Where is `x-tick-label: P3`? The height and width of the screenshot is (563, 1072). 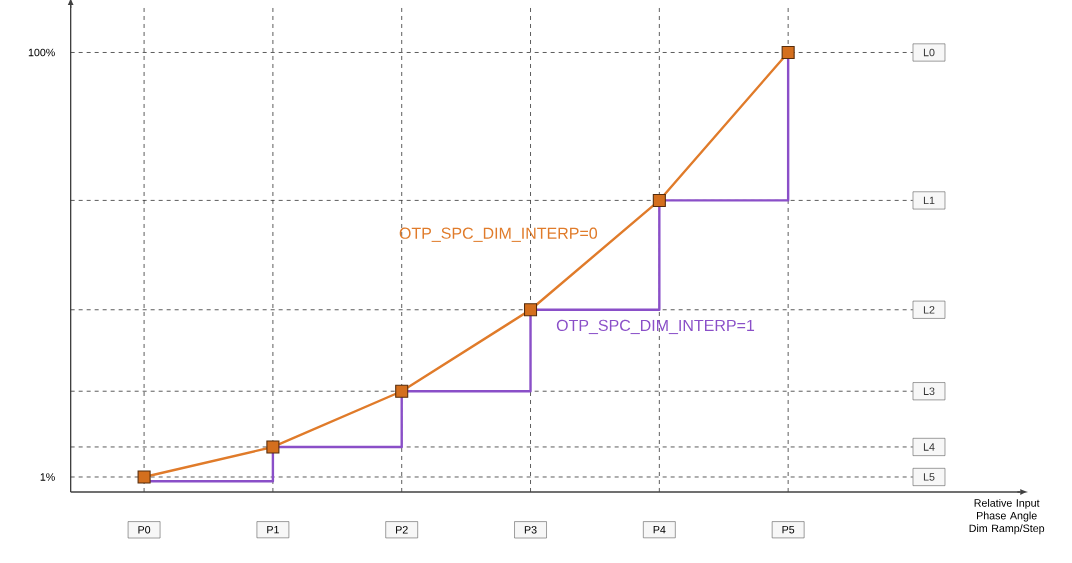 x-tick-label: P3 is located at coordinates (530, 530).